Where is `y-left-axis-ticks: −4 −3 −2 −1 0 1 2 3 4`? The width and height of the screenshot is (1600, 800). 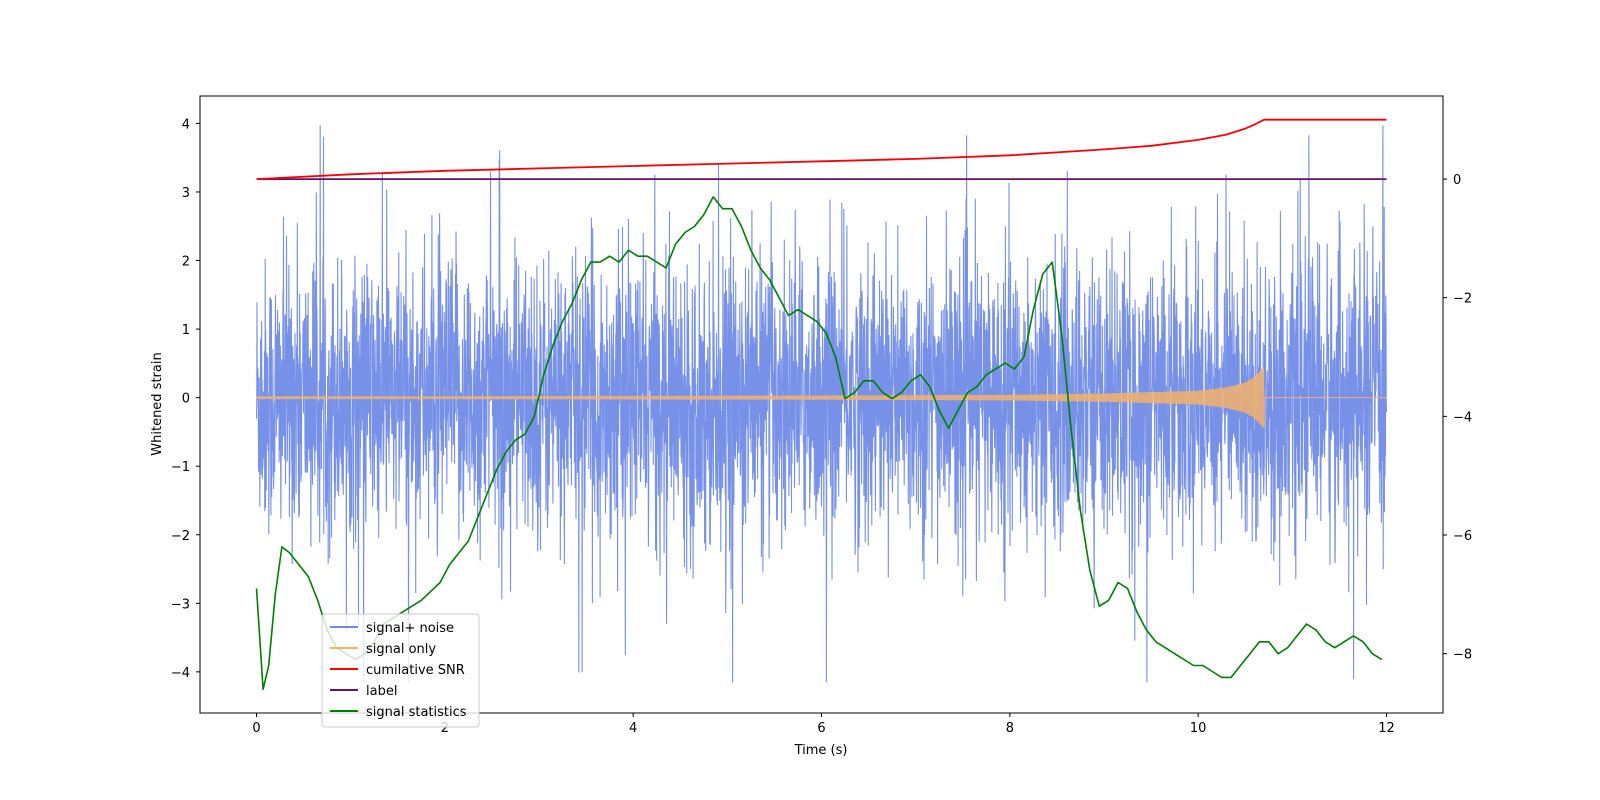
y-left-axis-ticks: −4 −3 −2 −1 0 1 2 3 4 is located at coordinates (185, 399).